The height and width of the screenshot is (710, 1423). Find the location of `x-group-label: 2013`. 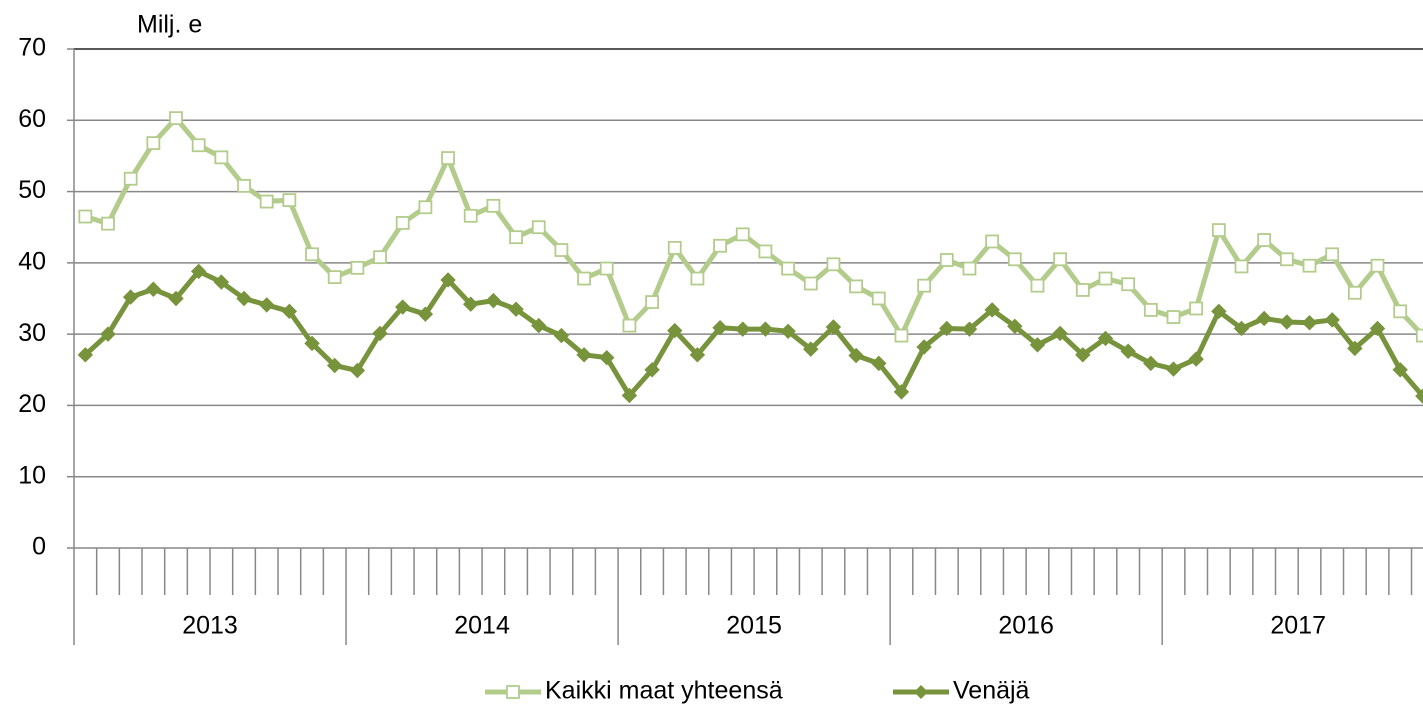

x-group-label: 2013 is located at coordinates (210, 626).